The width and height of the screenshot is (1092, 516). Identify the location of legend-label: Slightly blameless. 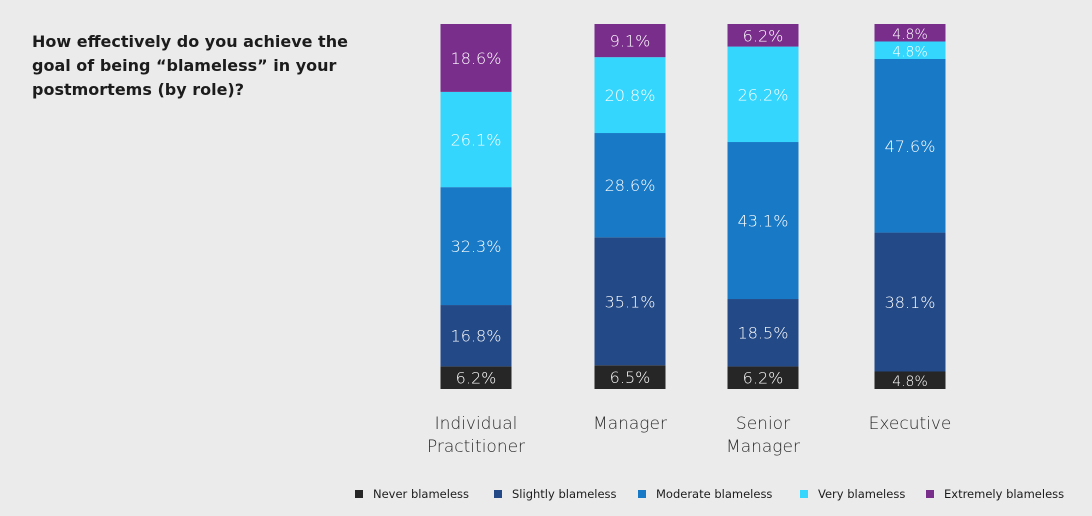
(564, 494).